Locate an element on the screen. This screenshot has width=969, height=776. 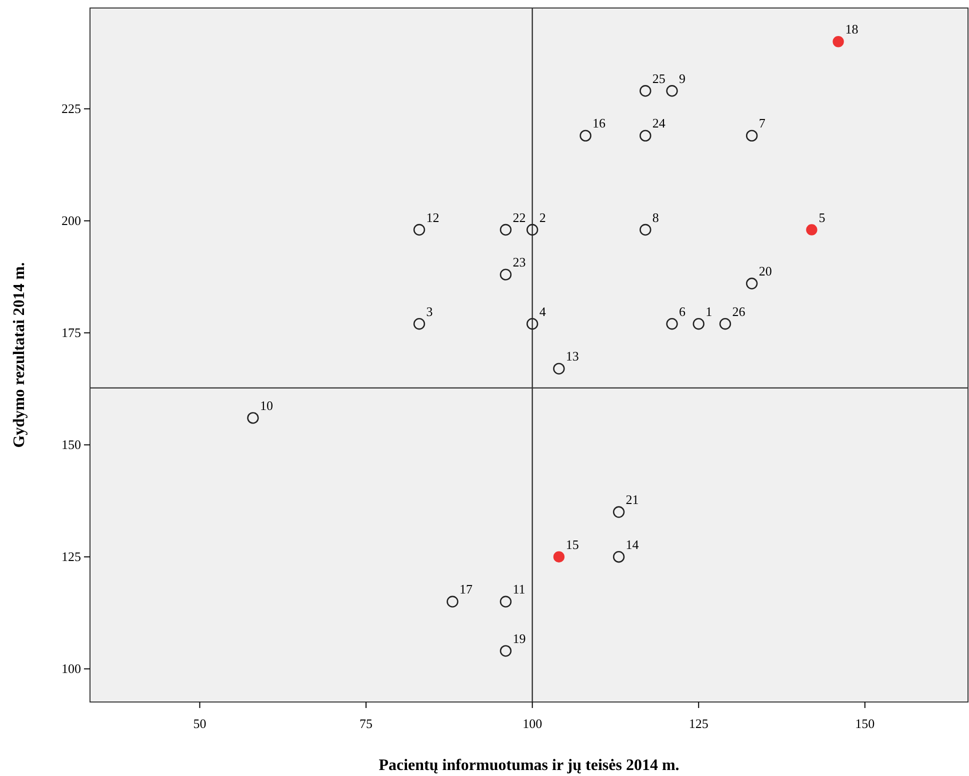
annotation: 9 is located at coordinates (682, 78).